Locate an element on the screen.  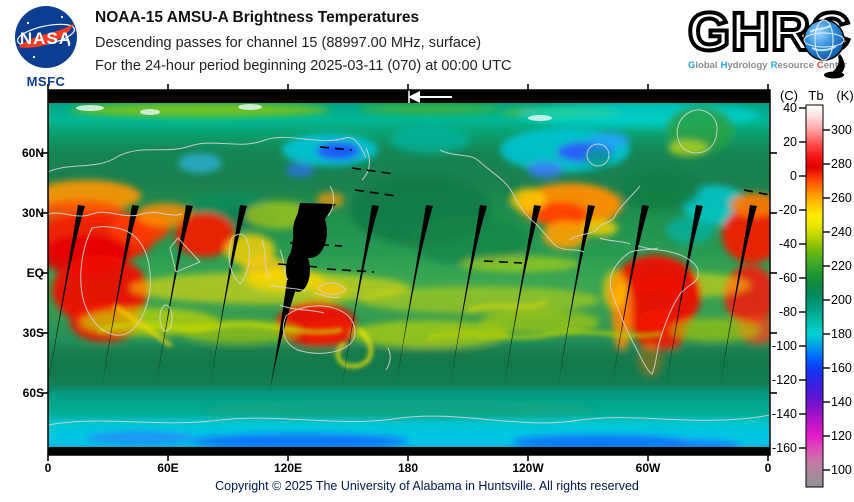
ghrc-tagline: Global Hydrology Resource Center is located at coordinates (770, 65).